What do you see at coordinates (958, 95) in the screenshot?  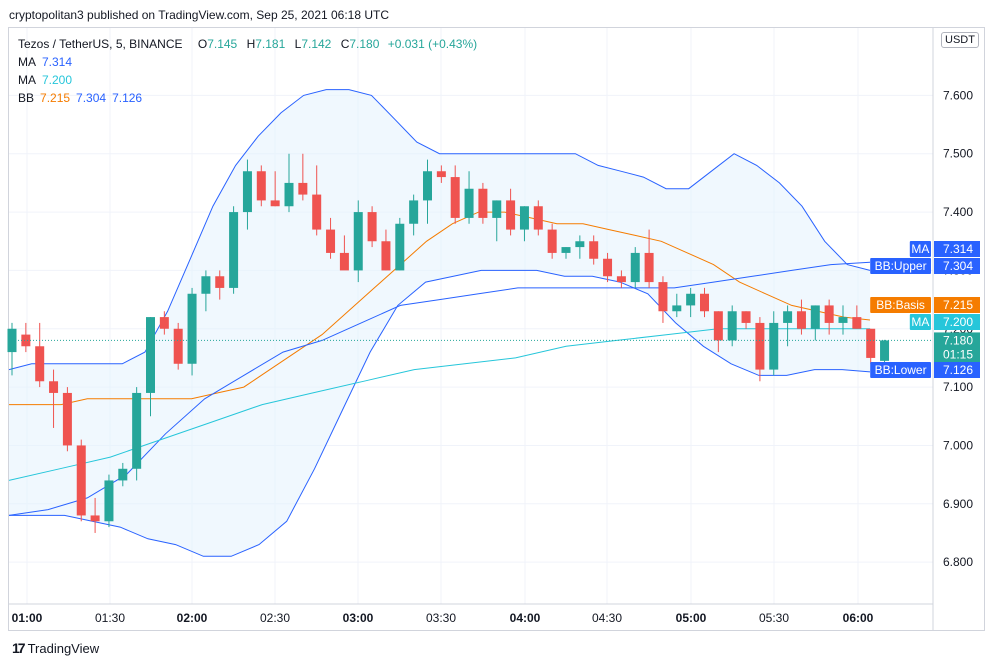 I see `y-tick-label: 7.600` at bounding box center [958, 95].